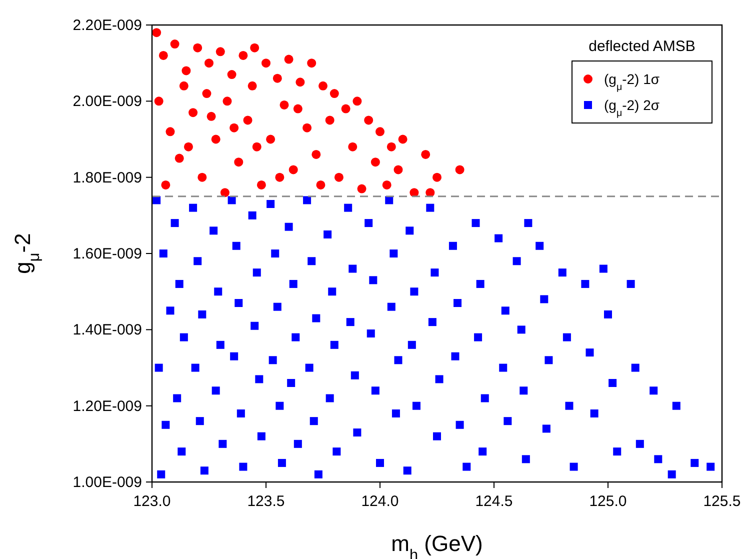  What do you see at coordinates (608, 501) in the screenshot?
I see `x-tick-label: 125.0` at bounding box center [608, 501].